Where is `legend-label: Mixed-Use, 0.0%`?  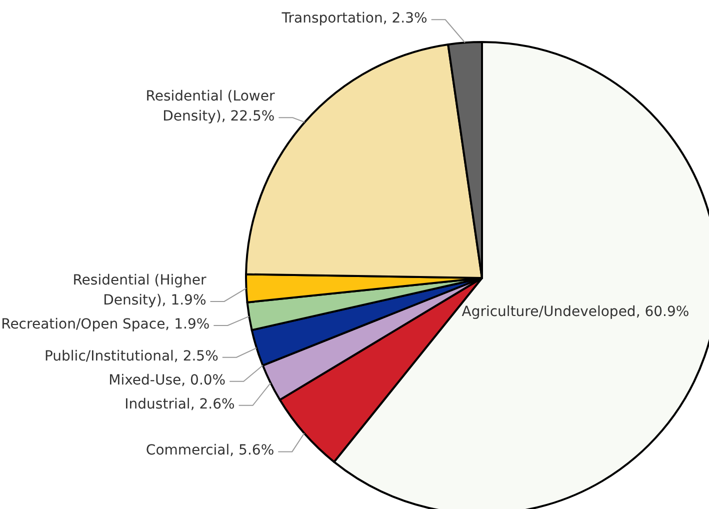
legend-label: Mixed-Use, 0.0% is located at coordinates (167, 380).